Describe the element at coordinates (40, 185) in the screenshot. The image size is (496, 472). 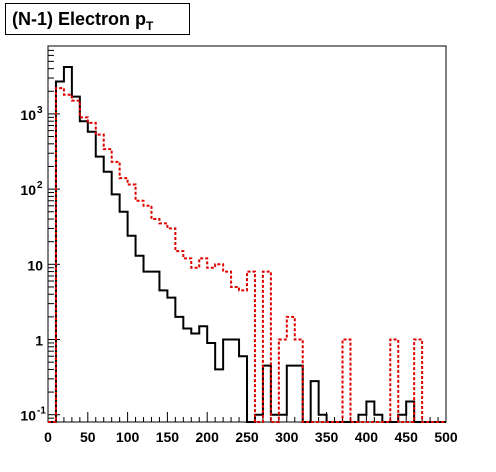
I see `y-tick-label-exponent: 2` at that location.